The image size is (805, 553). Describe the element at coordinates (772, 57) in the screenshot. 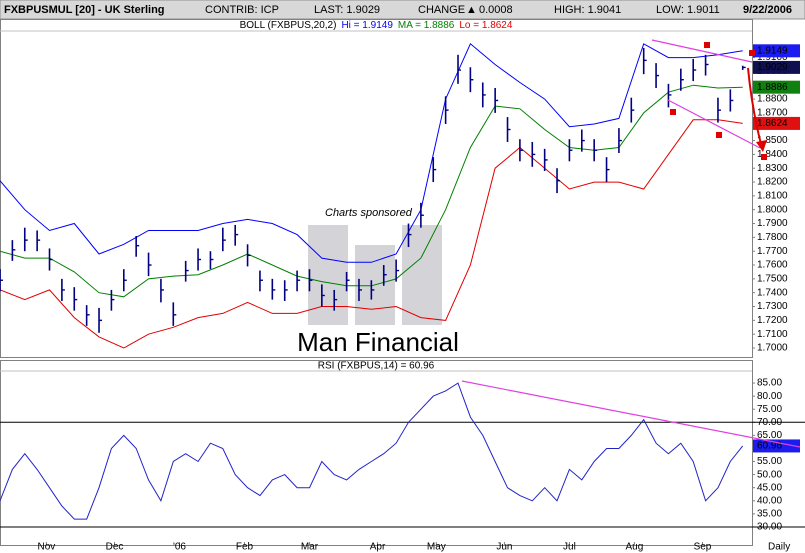

I see `y-tick-label: 1.9100` at that location.